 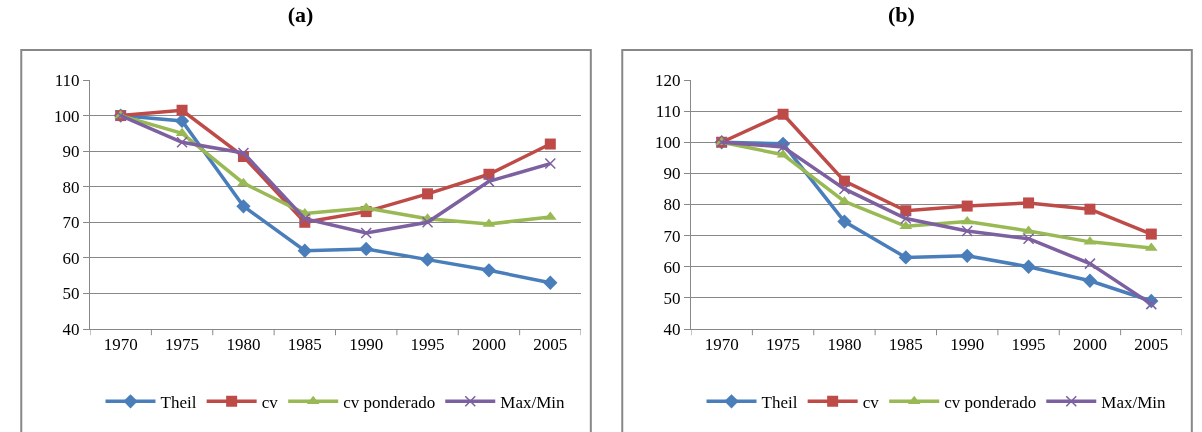 What do you see at coordinates (901, 14) in the screenshot?
I see `chart-title: (b)` at bounding box center [901, 14].